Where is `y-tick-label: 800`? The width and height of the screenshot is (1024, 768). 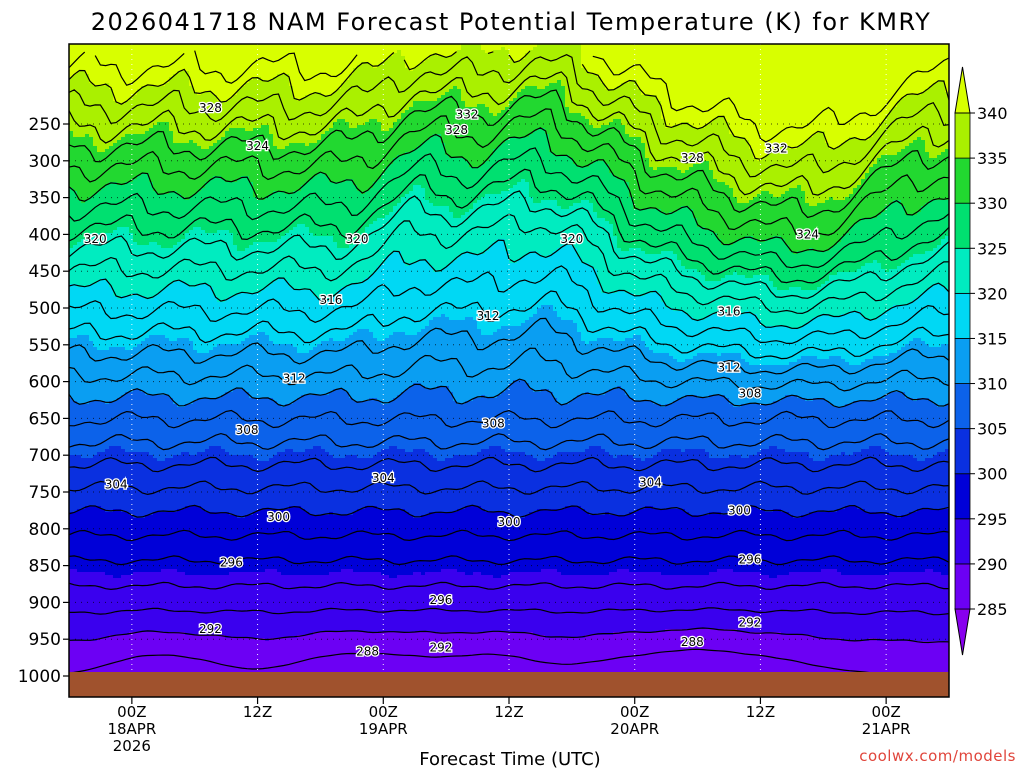
y-tick-label: 800 is located at coordinates (45, 530).